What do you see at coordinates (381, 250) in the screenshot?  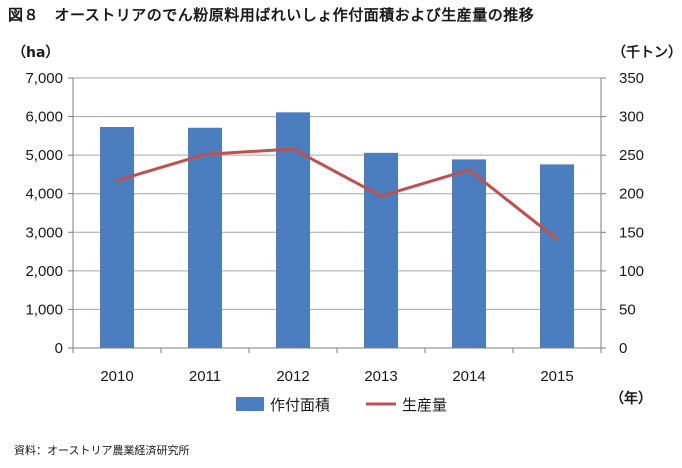 I see `bar-2013` at bounding box center [381, 250].